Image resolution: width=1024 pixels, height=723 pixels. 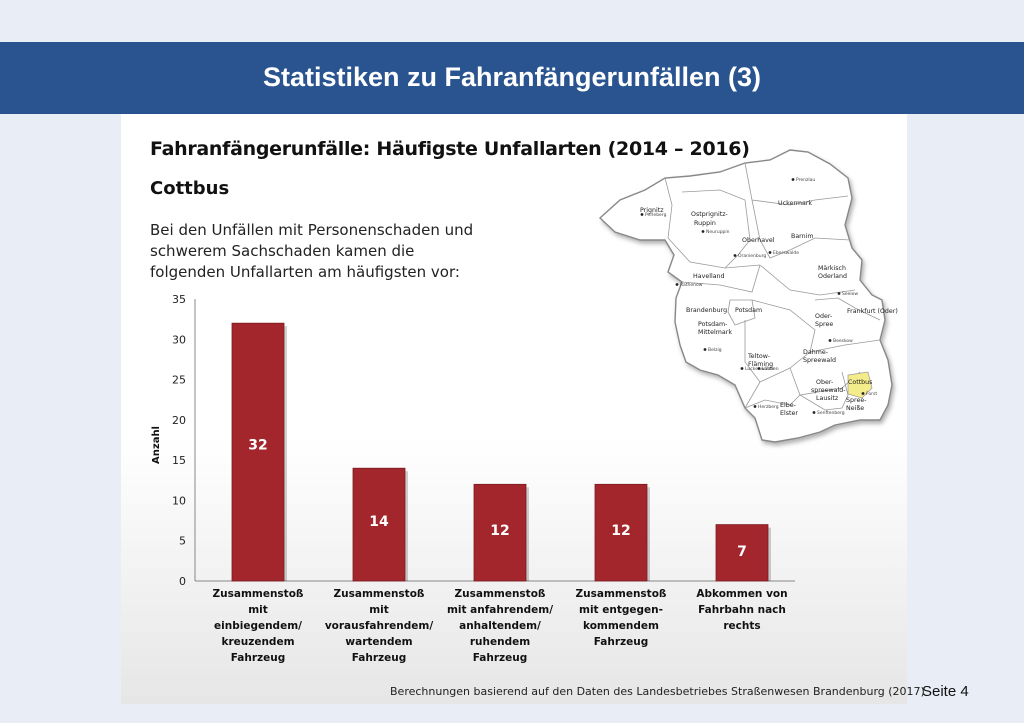 What do you see at coordinates (179, 500) in the screenshot?
I see `y-tick-label: 10` at bounding box center [179, 500].